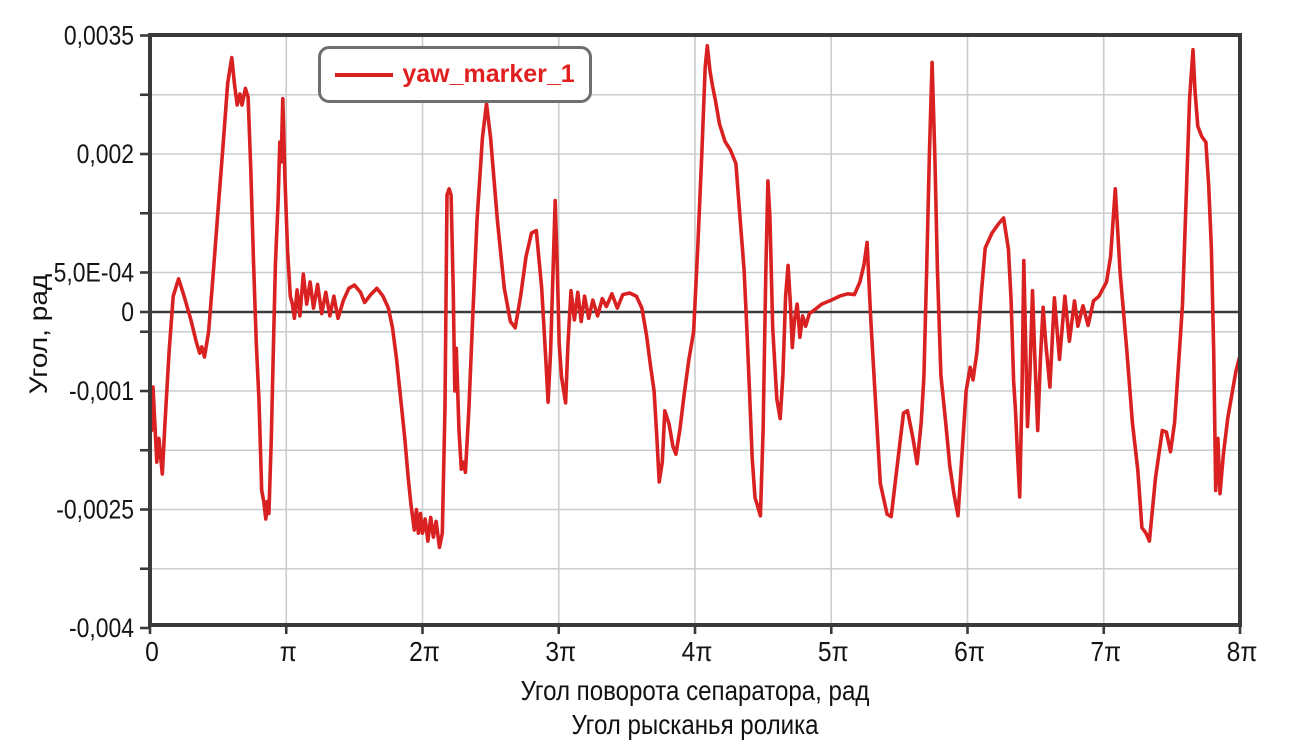 The image size is (1314, 755). I want to click on y-tick-label: -0,001, so click(101, 391).